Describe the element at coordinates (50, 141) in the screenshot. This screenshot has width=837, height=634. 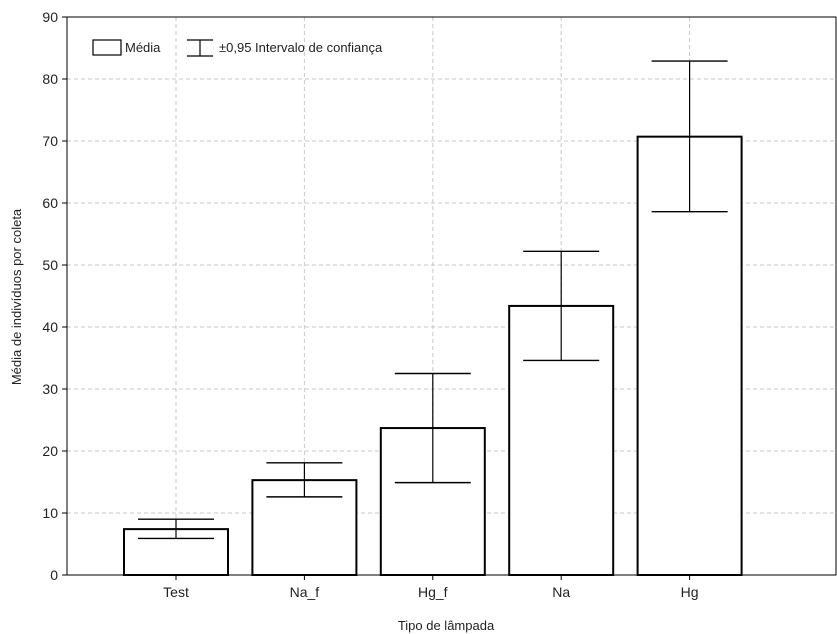
I see `y-tick-label: 70` at that location.